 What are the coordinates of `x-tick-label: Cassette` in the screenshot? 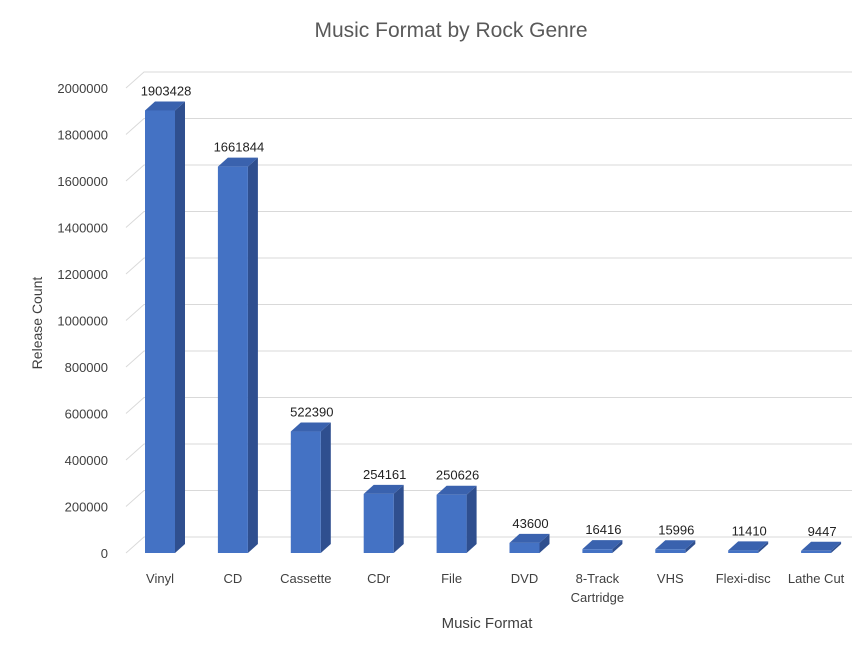 It's located at (305, 578).